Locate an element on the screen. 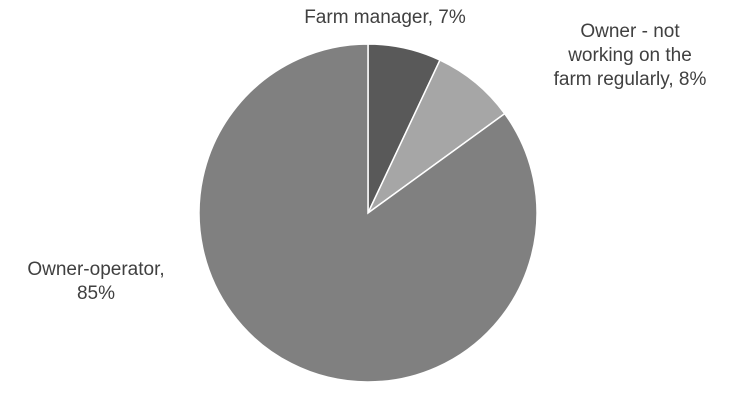 The width and height of the screenshot is (731, 393). label-owner-not-working-line2: working on the is located at coordinates (630, 55).